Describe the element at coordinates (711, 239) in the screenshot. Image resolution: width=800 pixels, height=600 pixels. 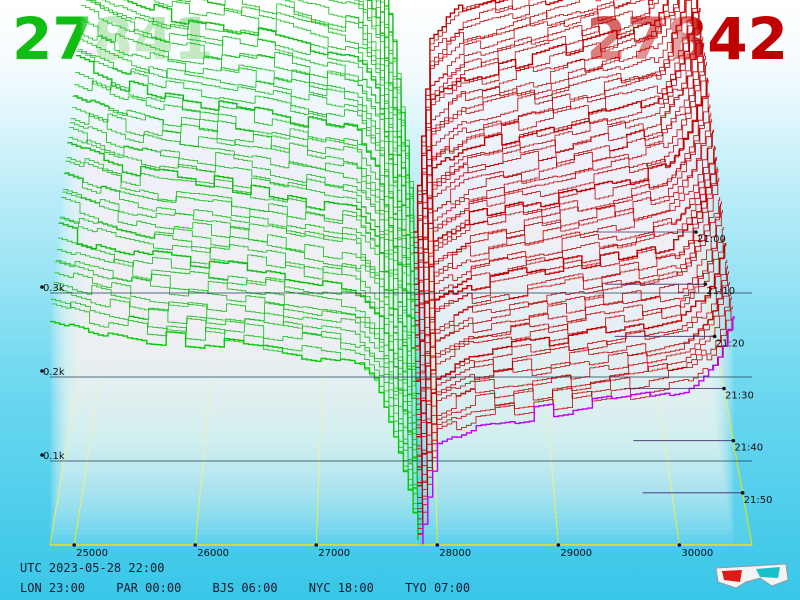
I see `time-tick-label: 21:00` at that location.